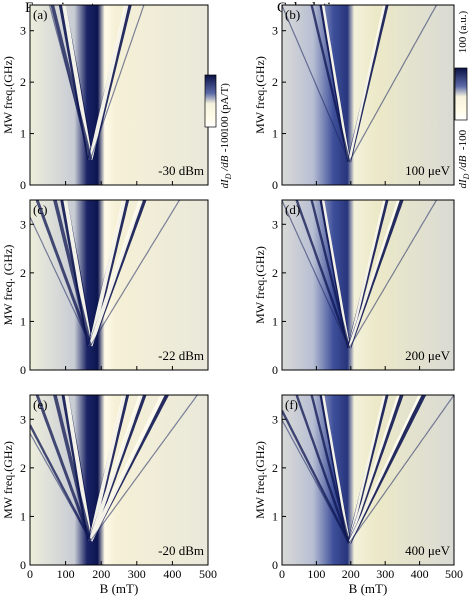  Describe the element at coordinates (275, 321) in the screenshot. I see `panel-d-ytick-label-1: 1` at that location.